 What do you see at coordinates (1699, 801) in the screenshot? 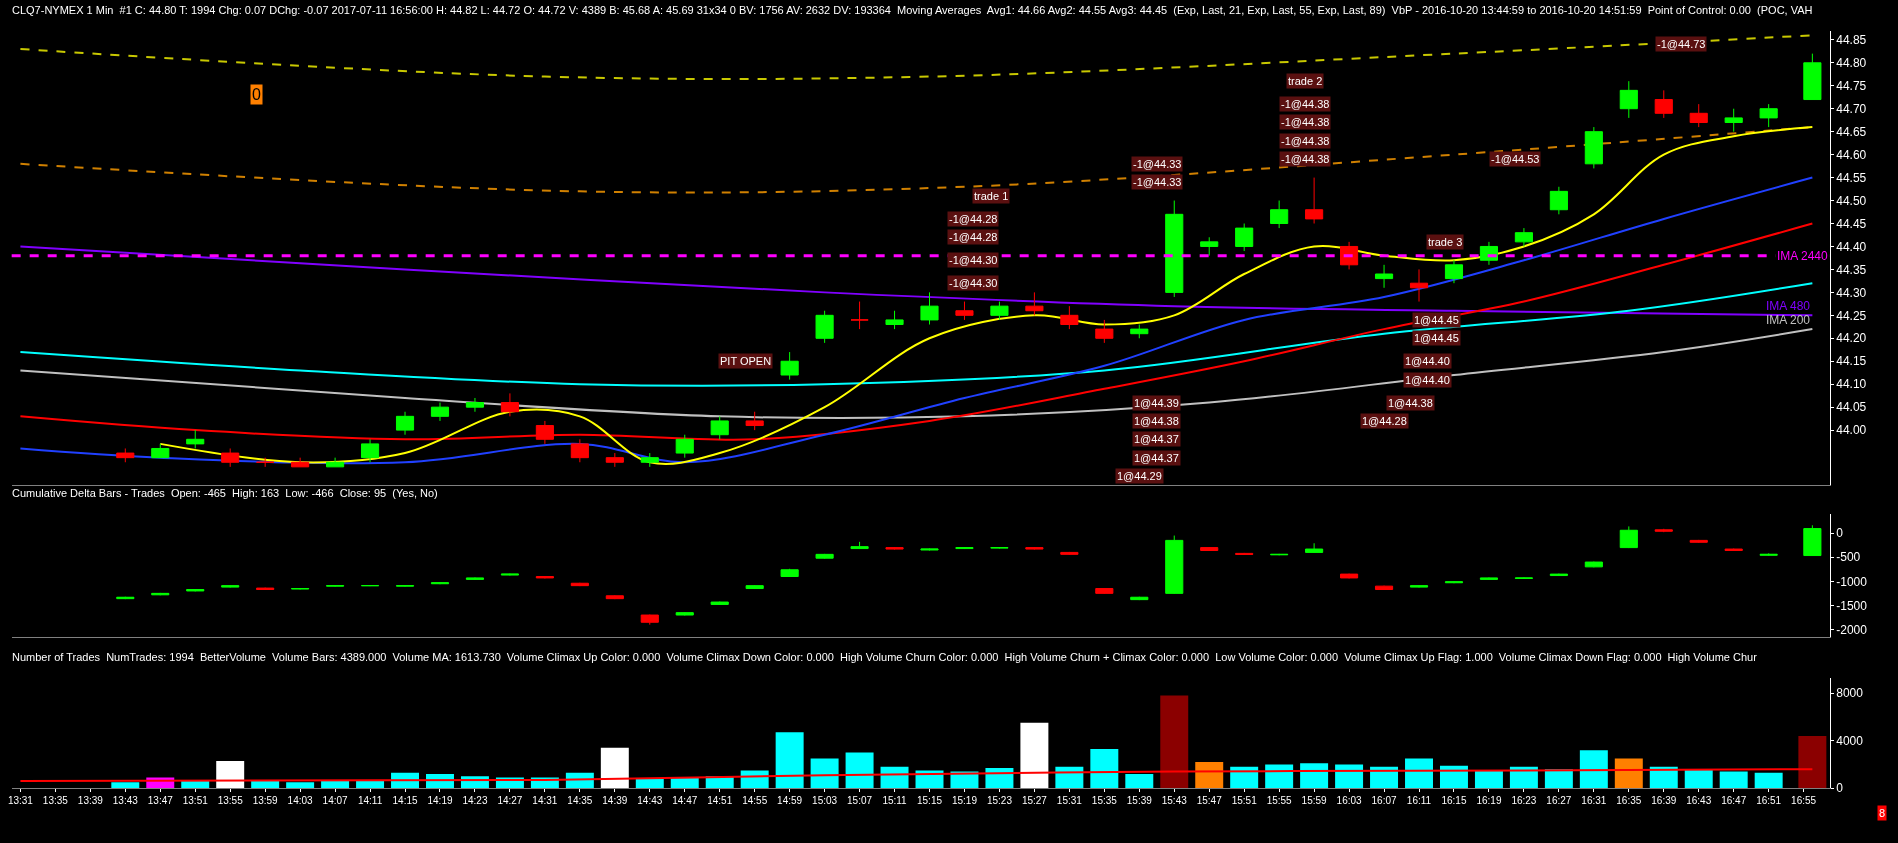
I see `x-tick-label: 16:43` at bounding box center [1699, 801].